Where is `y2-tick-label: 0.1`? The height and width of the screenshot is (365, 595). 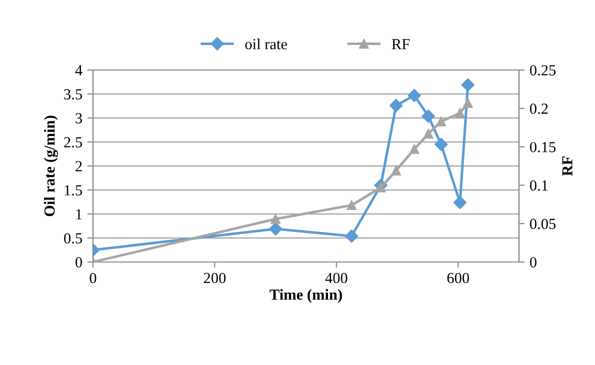 y2-tick-label: 0.1 is located at coordinates (539, 185).